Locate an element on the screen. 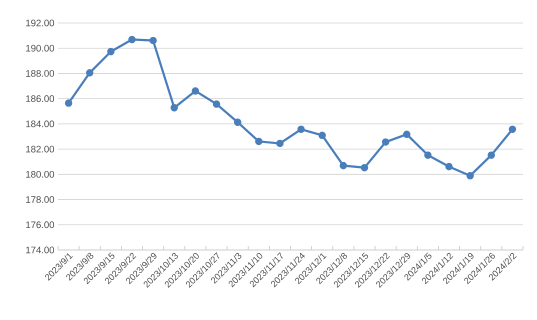  y-tick-label: 174.00 is located at coordinates (40, 250).